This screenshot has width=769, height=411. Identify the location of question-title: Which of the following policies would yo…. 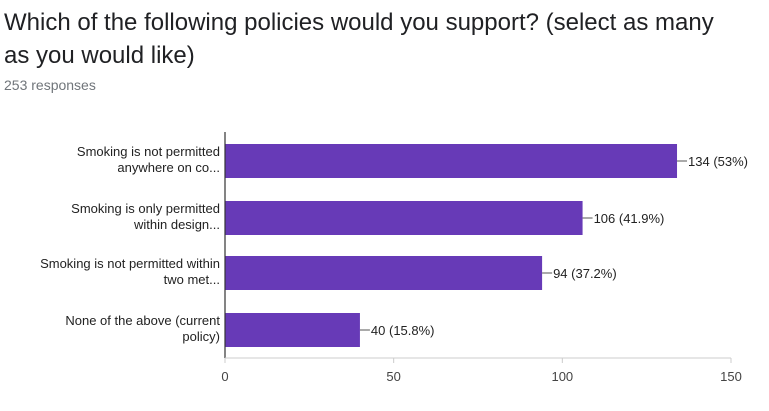
(359, 39).